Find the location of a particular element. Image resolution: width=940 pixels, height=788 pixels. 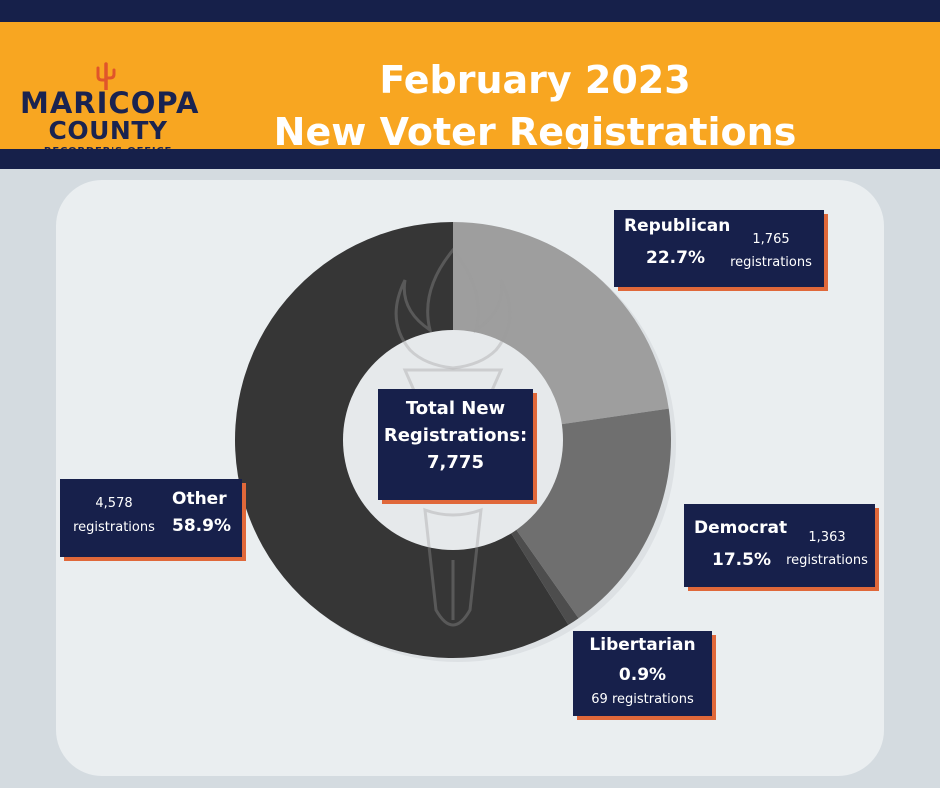

other-label: 4,578 registrations Other 58.9% is located at coordinates (151, 518).